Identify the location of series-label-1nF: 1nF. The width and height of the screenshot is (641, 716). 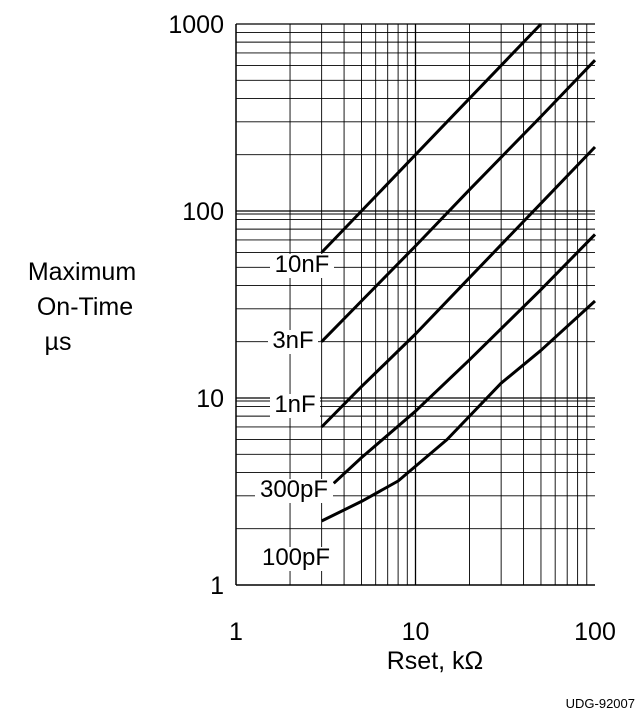
(294, 404).